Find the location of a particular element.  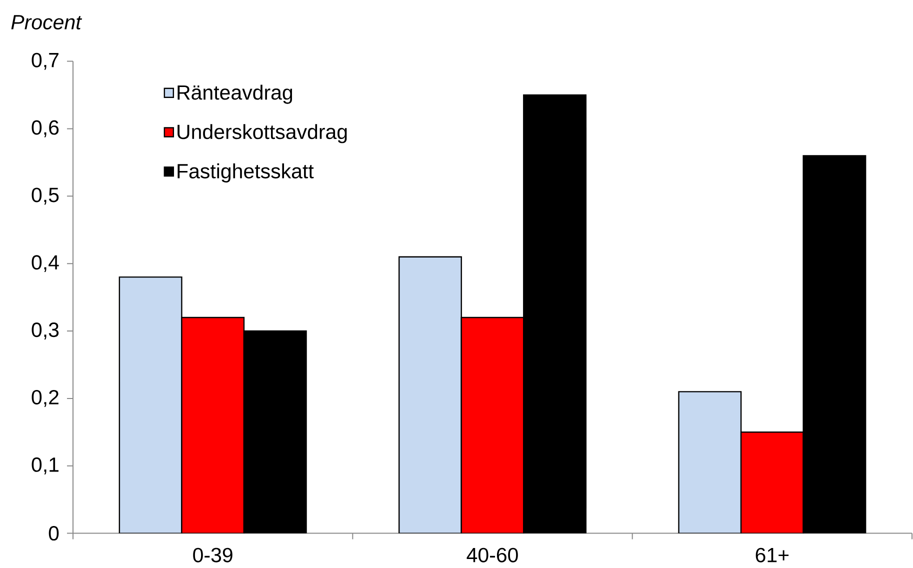

y-tick-label: 0,2 is located at coordinates (45, 398).